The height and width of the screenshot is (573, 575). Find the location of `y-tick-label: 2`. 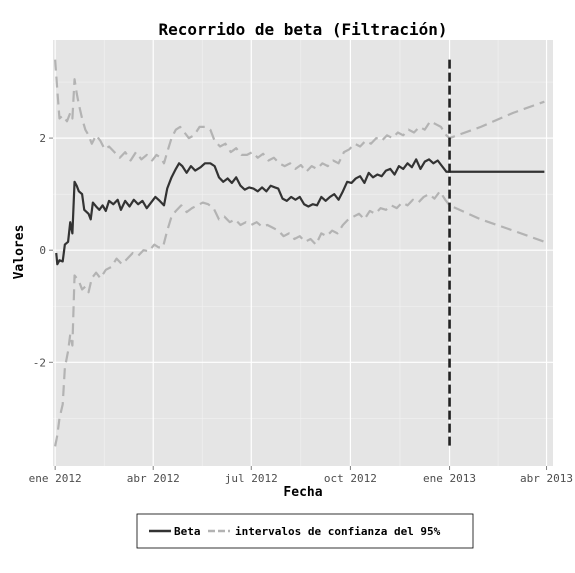

y-tick-label: 2 is located at coordinates (42, 138).